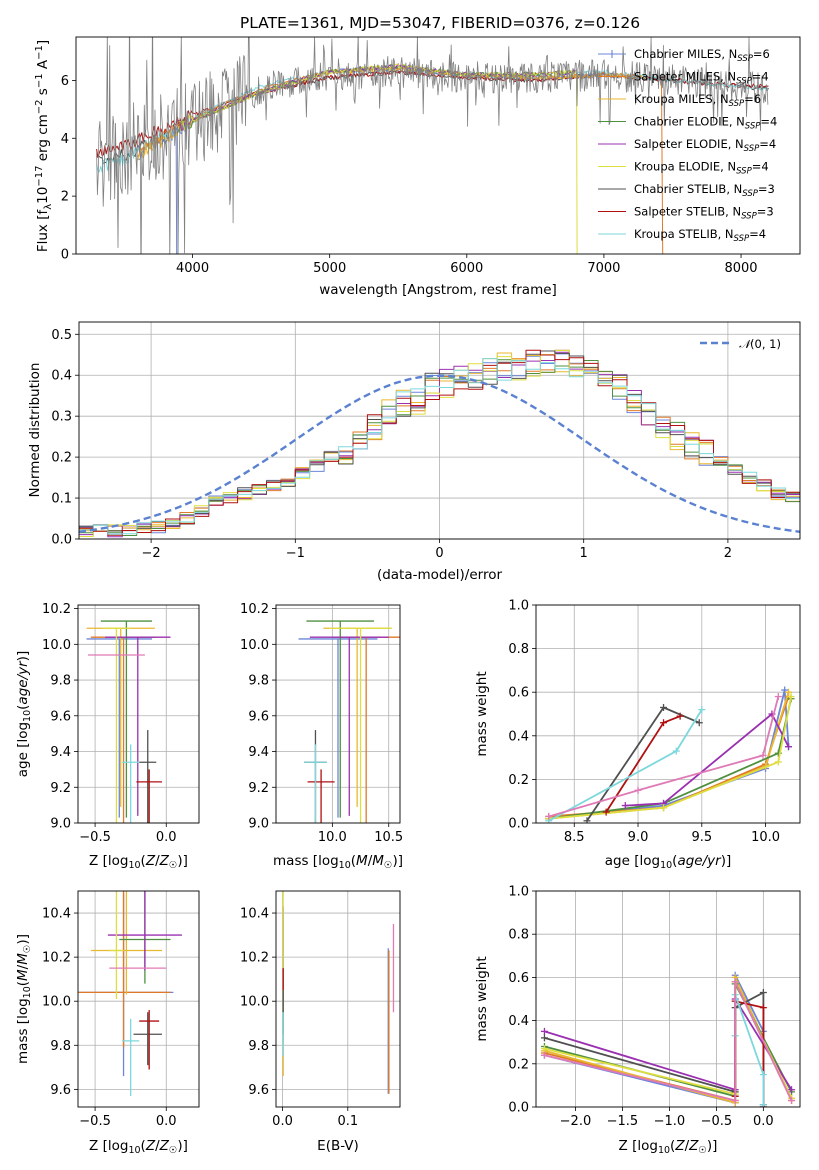 This screenshot has width=819, height=1170. What do you see at coordinates (702, 55) in the screenshot?
I see `legend-label: Chabrier MILES, NSSP=6` at bounding box center [702, 55].